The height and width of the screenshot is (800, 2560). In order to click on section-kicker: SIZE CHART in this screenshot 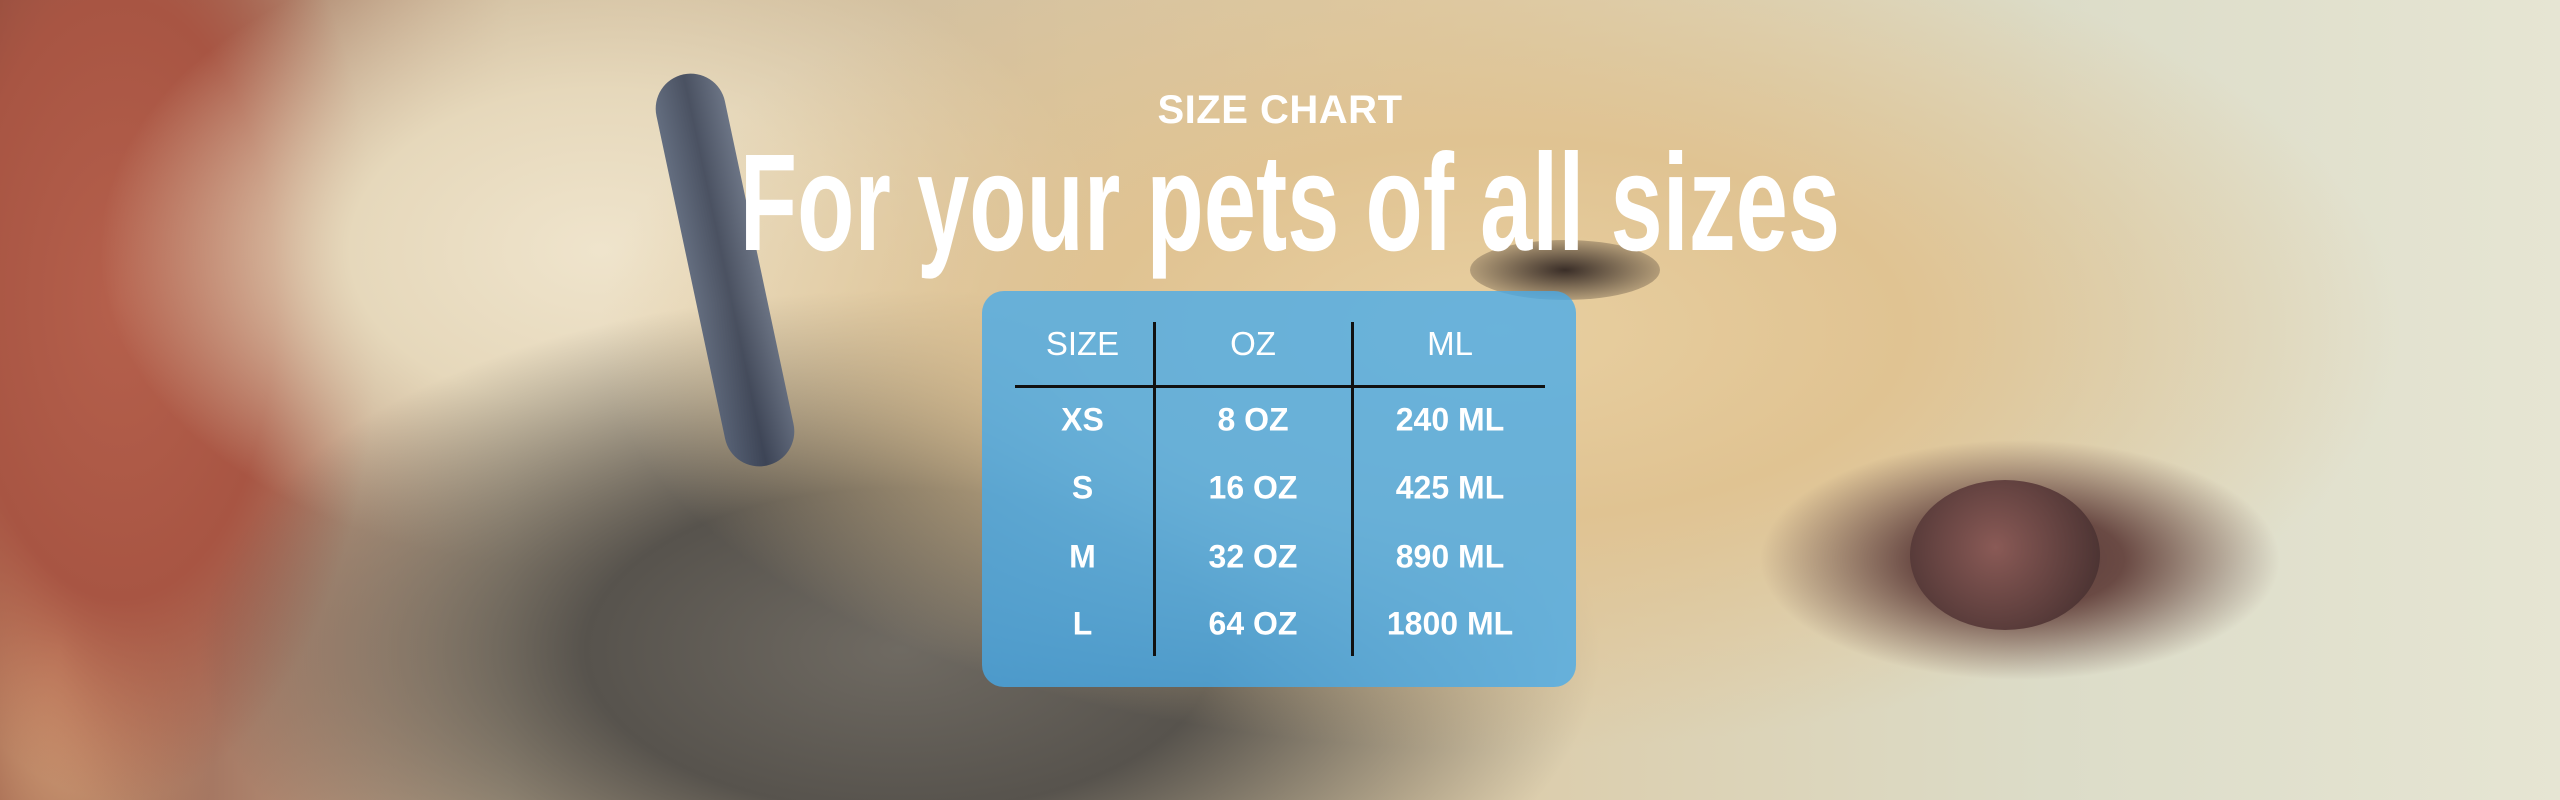, I will do `click(1280, 110)`.